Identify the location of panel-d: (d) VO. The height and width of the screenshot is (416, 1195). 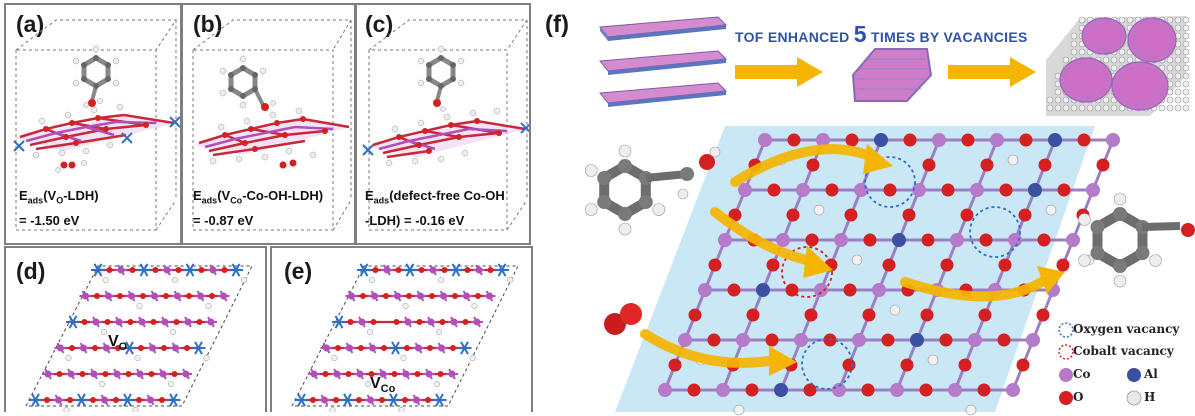
(135, 329).